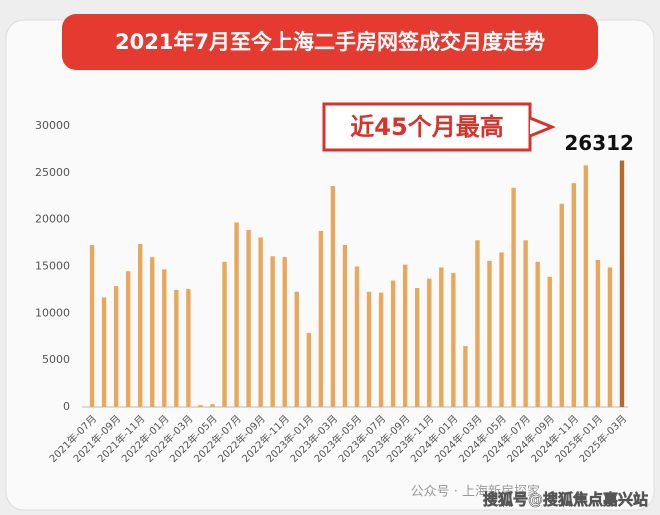 This screenshot has width=660, height=515. I want to click on y-tick-label: 20000, so click(52, 219).